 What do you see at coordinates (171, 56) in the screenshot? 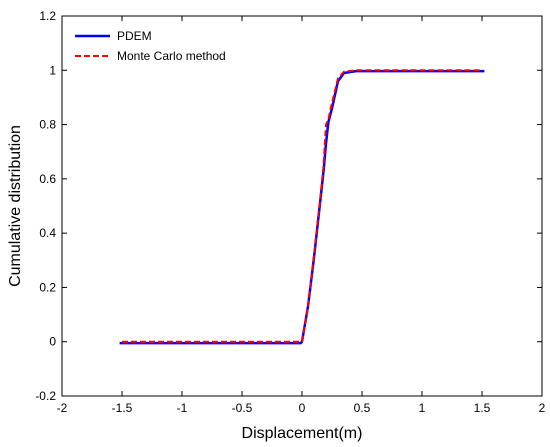
I see `legend-label: Monte Carlo method` at bounding box center [171, 56].